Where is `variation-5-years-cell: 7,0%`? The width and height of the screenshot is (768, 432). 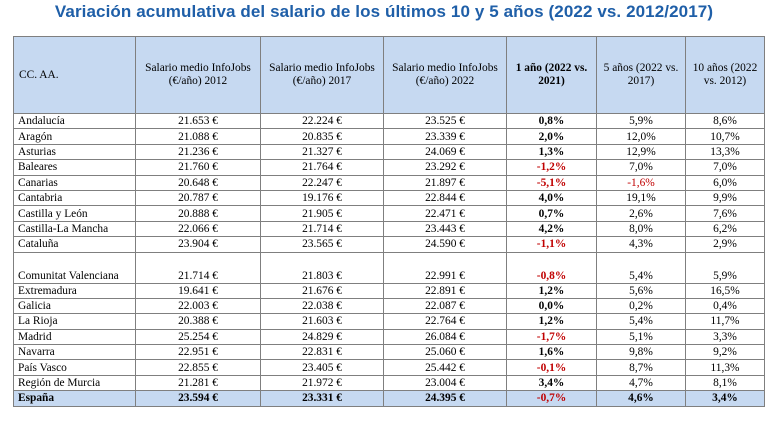 variation-5-years-cell: 7,0% is located at coordinates (641, 167).